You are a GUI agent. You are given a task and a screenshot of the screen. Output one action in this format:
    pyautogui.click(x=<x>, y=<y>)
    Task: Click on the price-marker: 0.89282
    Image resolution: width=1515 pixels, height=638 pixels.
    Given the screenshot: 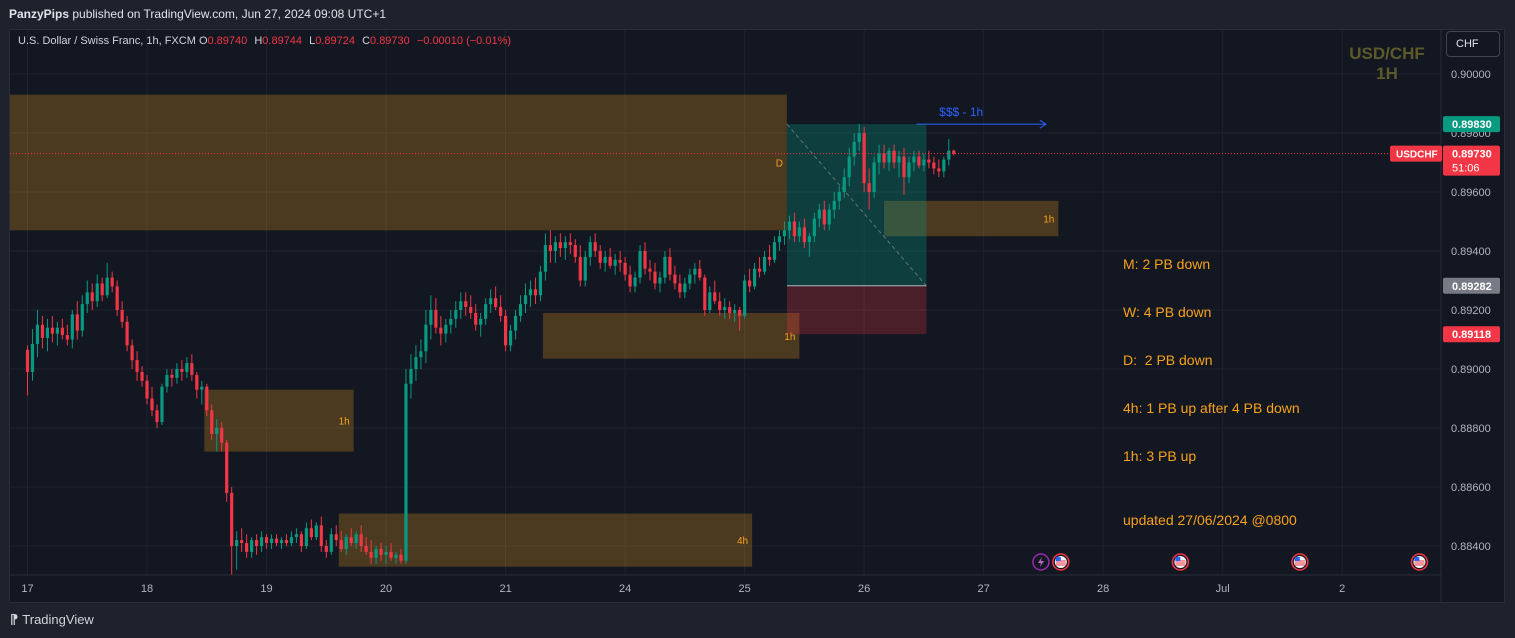 What is the action you would take?
    pyautogui.click(x=1471, y=285)
    